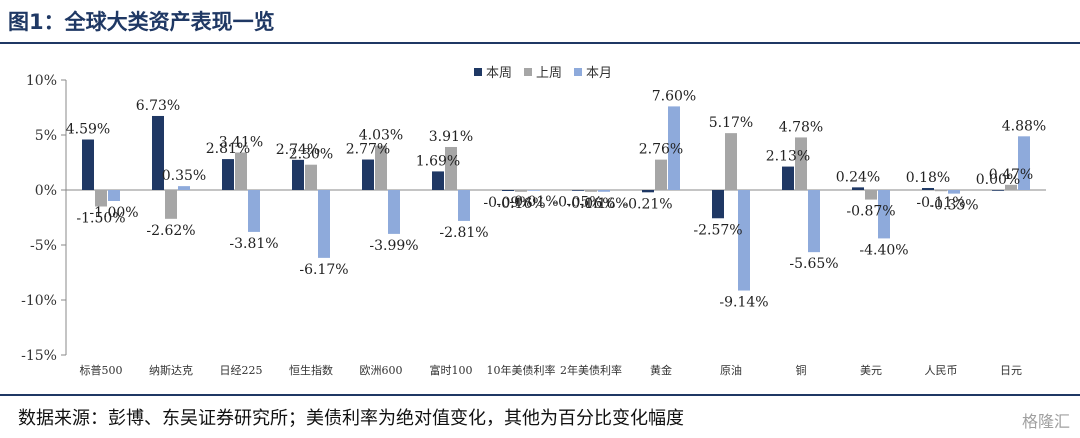  Describe the element at coordinates (591, 370) in the screenshot. I see `category-label: 2年美债利率` at that location.